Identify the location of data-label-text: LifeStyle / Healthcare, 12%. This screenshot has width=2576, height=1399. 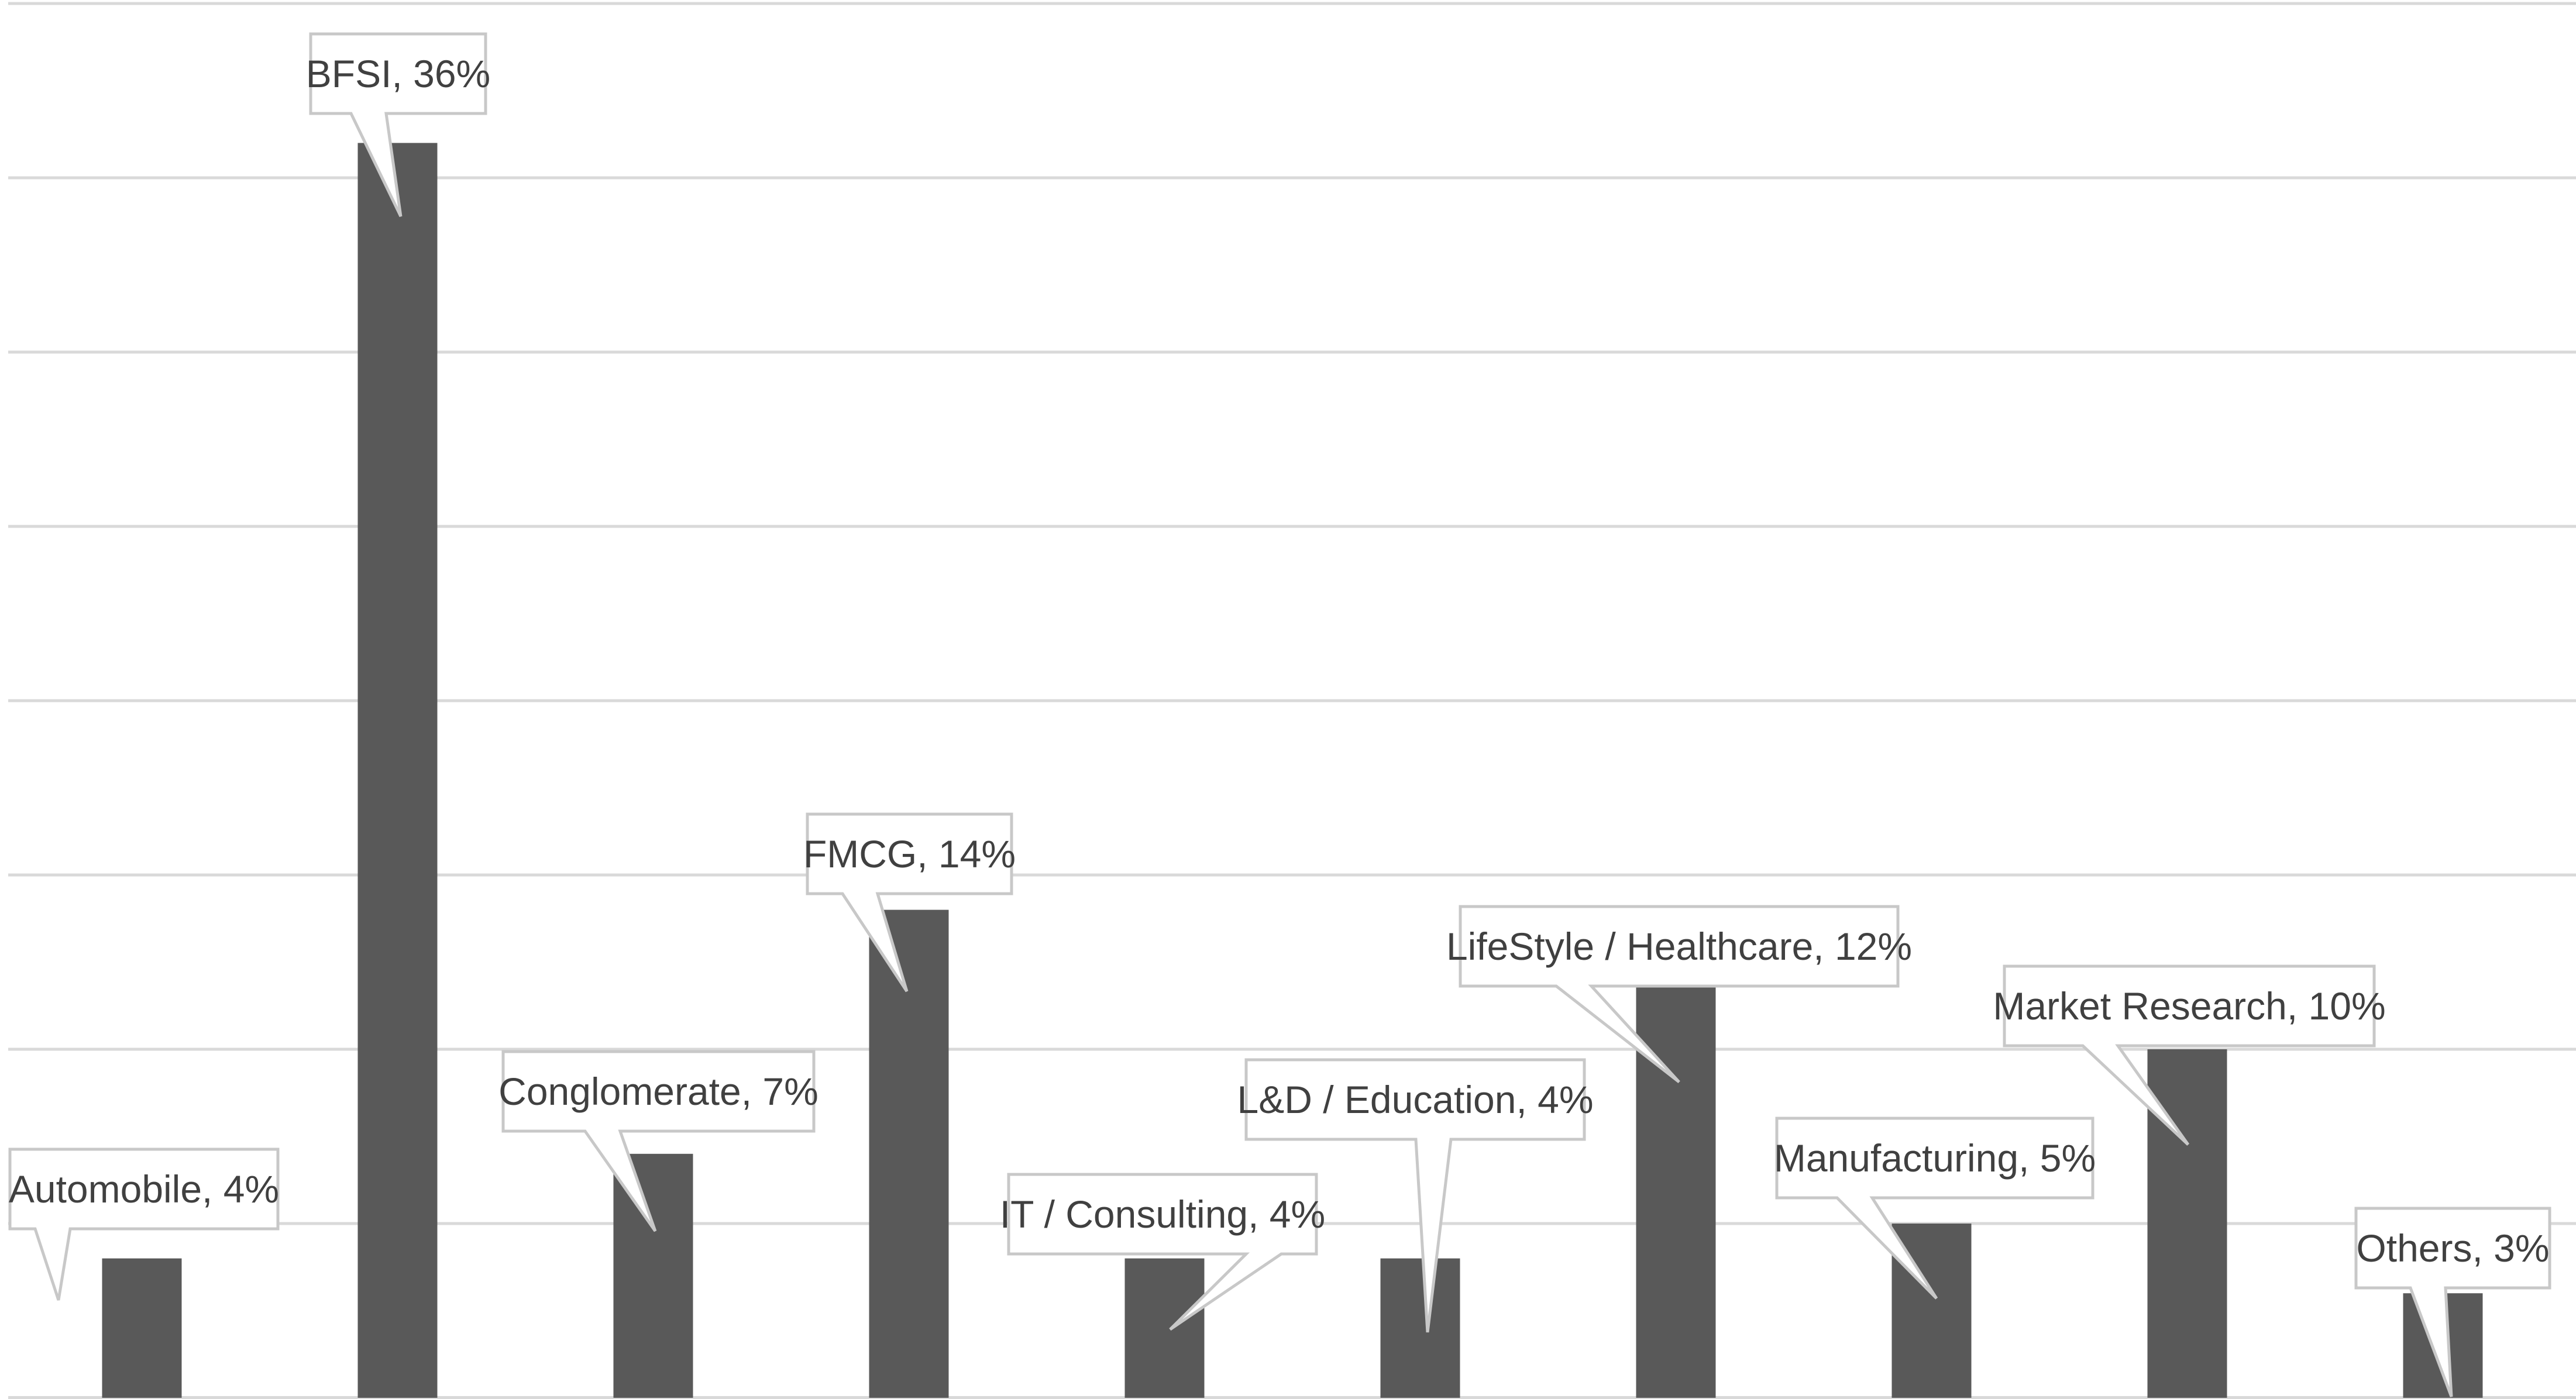
(1679, 946).